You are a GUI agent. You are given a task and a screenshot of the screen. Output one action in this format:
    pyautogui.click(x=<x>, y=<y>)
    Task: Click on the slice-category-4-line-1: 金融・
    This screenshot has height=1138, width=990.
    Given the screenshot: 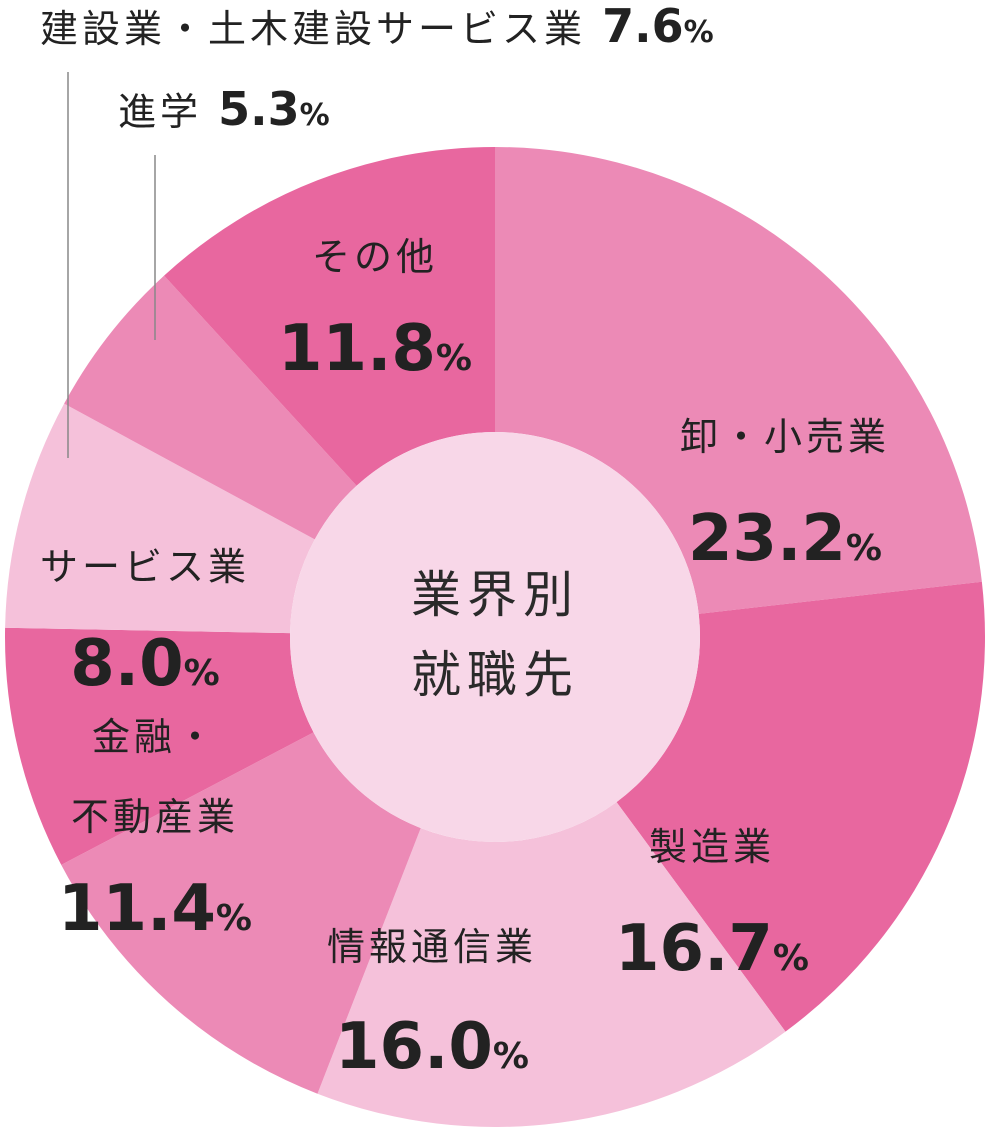 What is the action you would take?
    pyautogui.click(x=155, y=737)
    